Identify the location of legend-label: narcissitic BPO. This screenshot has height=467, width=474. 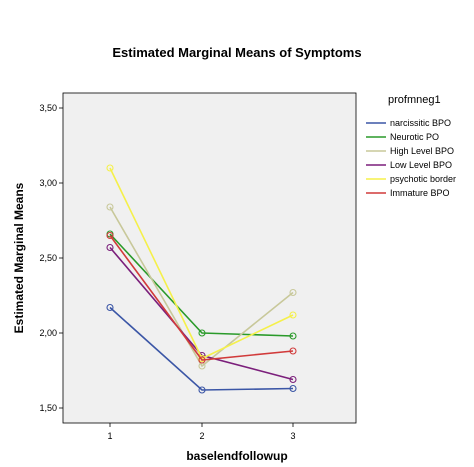
(420, 123).